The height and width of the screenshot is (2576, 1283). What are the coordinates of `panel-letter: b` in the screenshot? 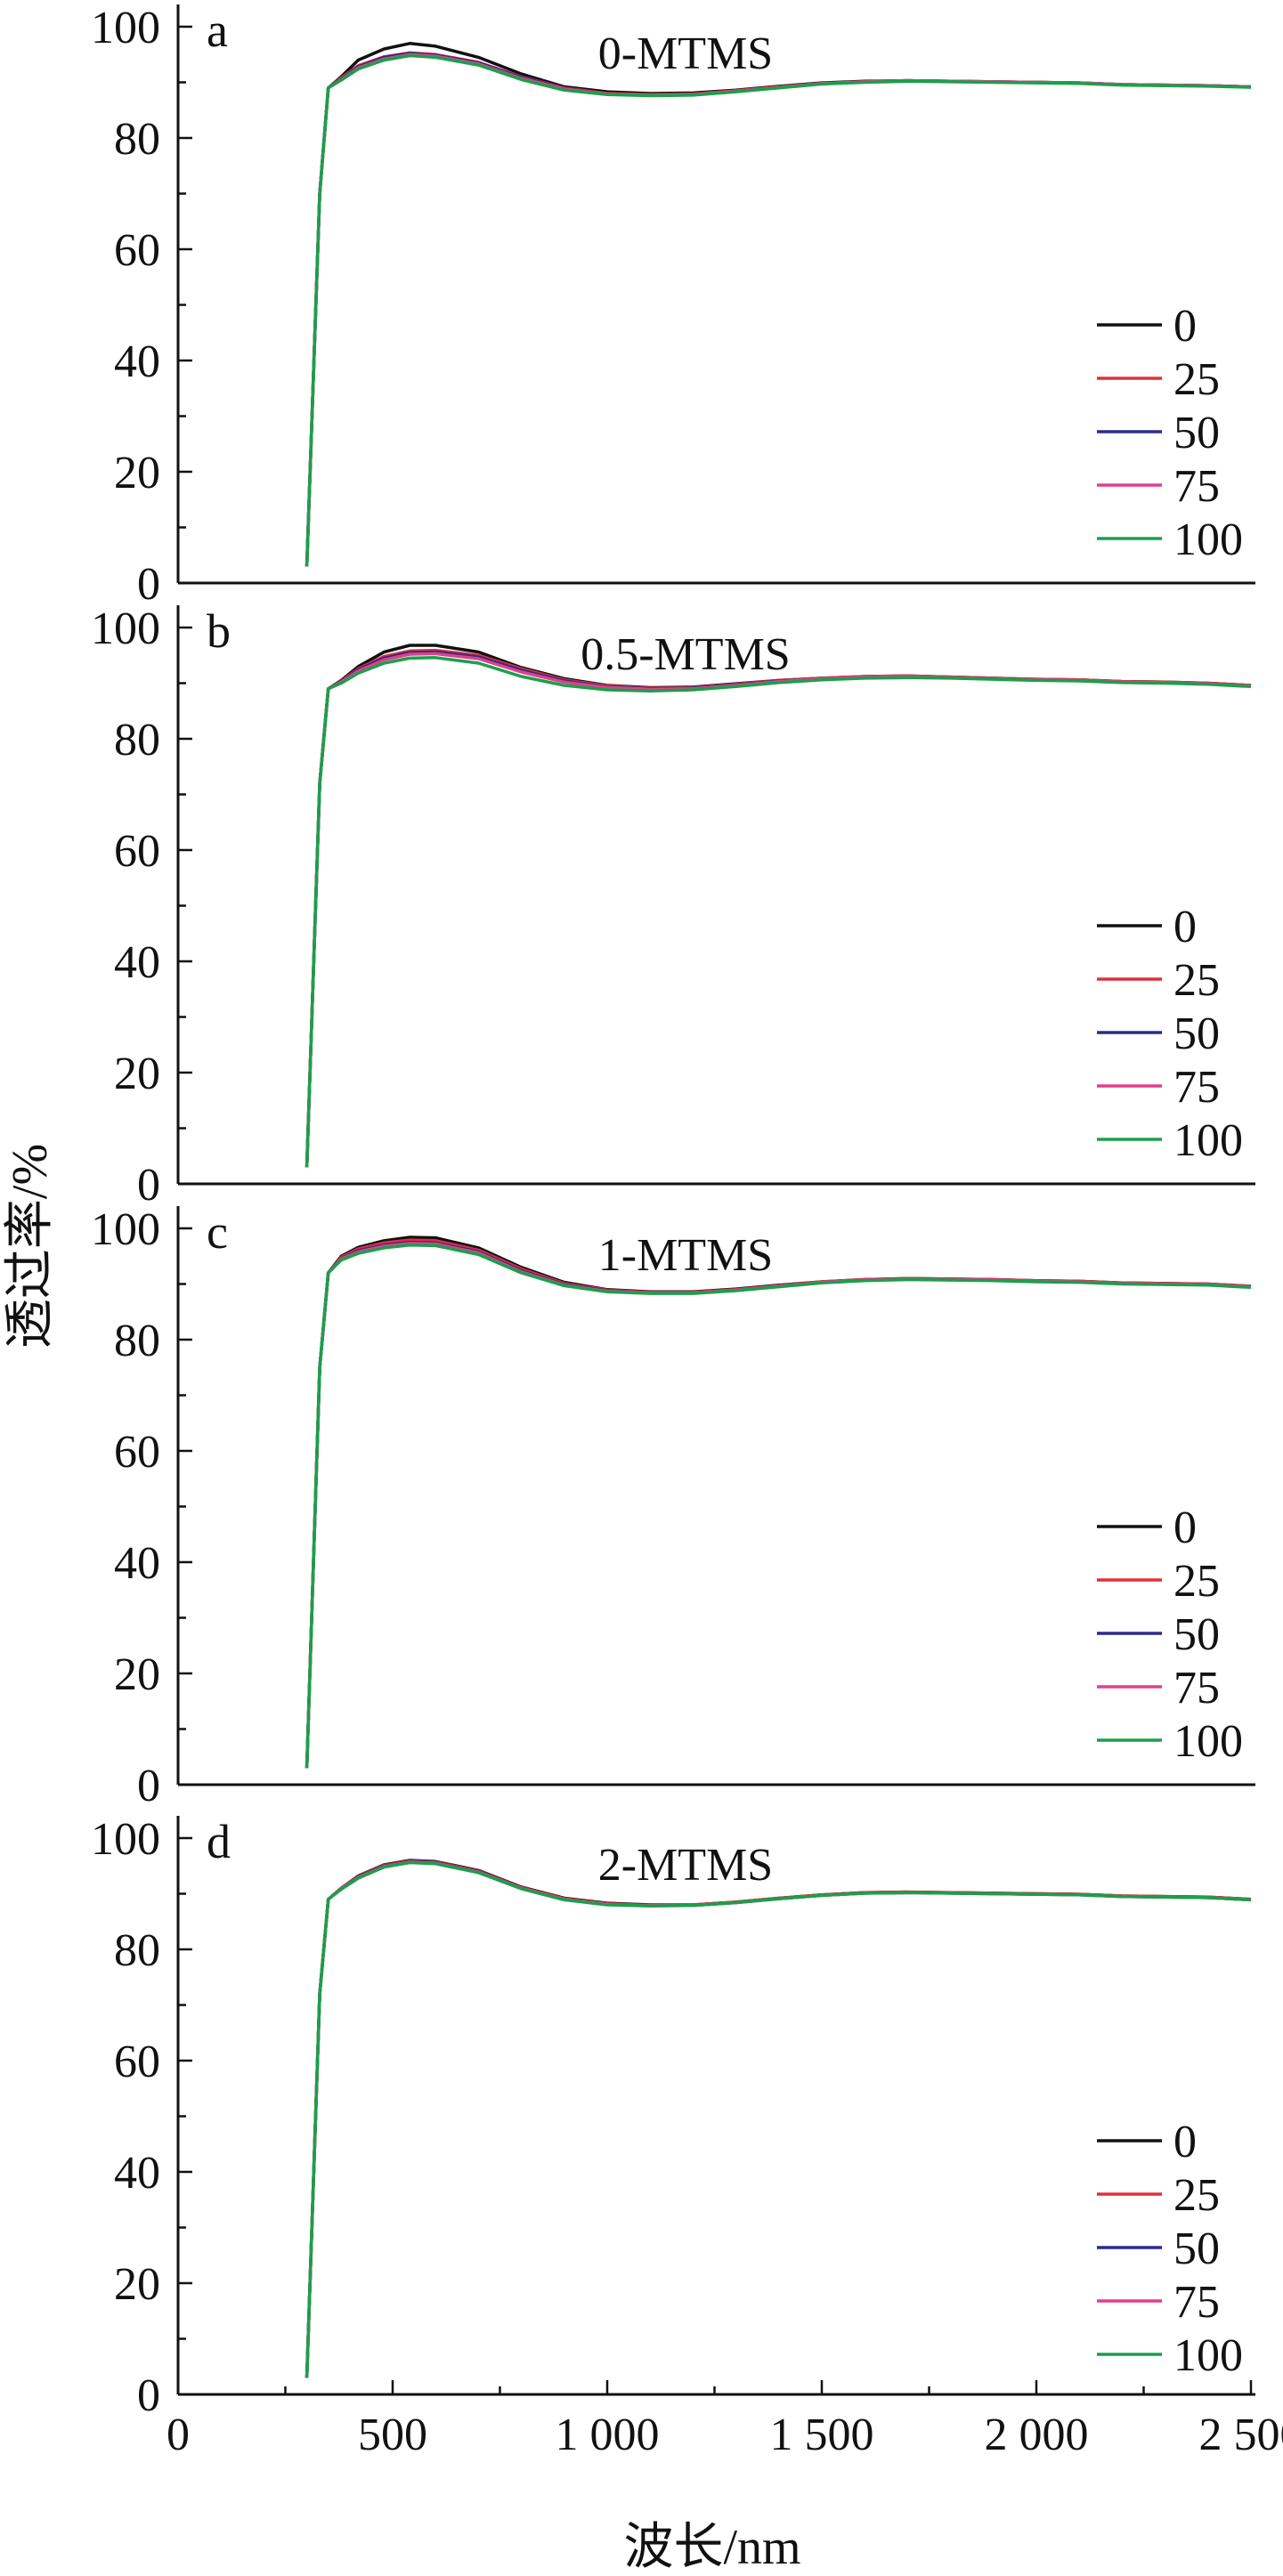 It's located at (219, 631).